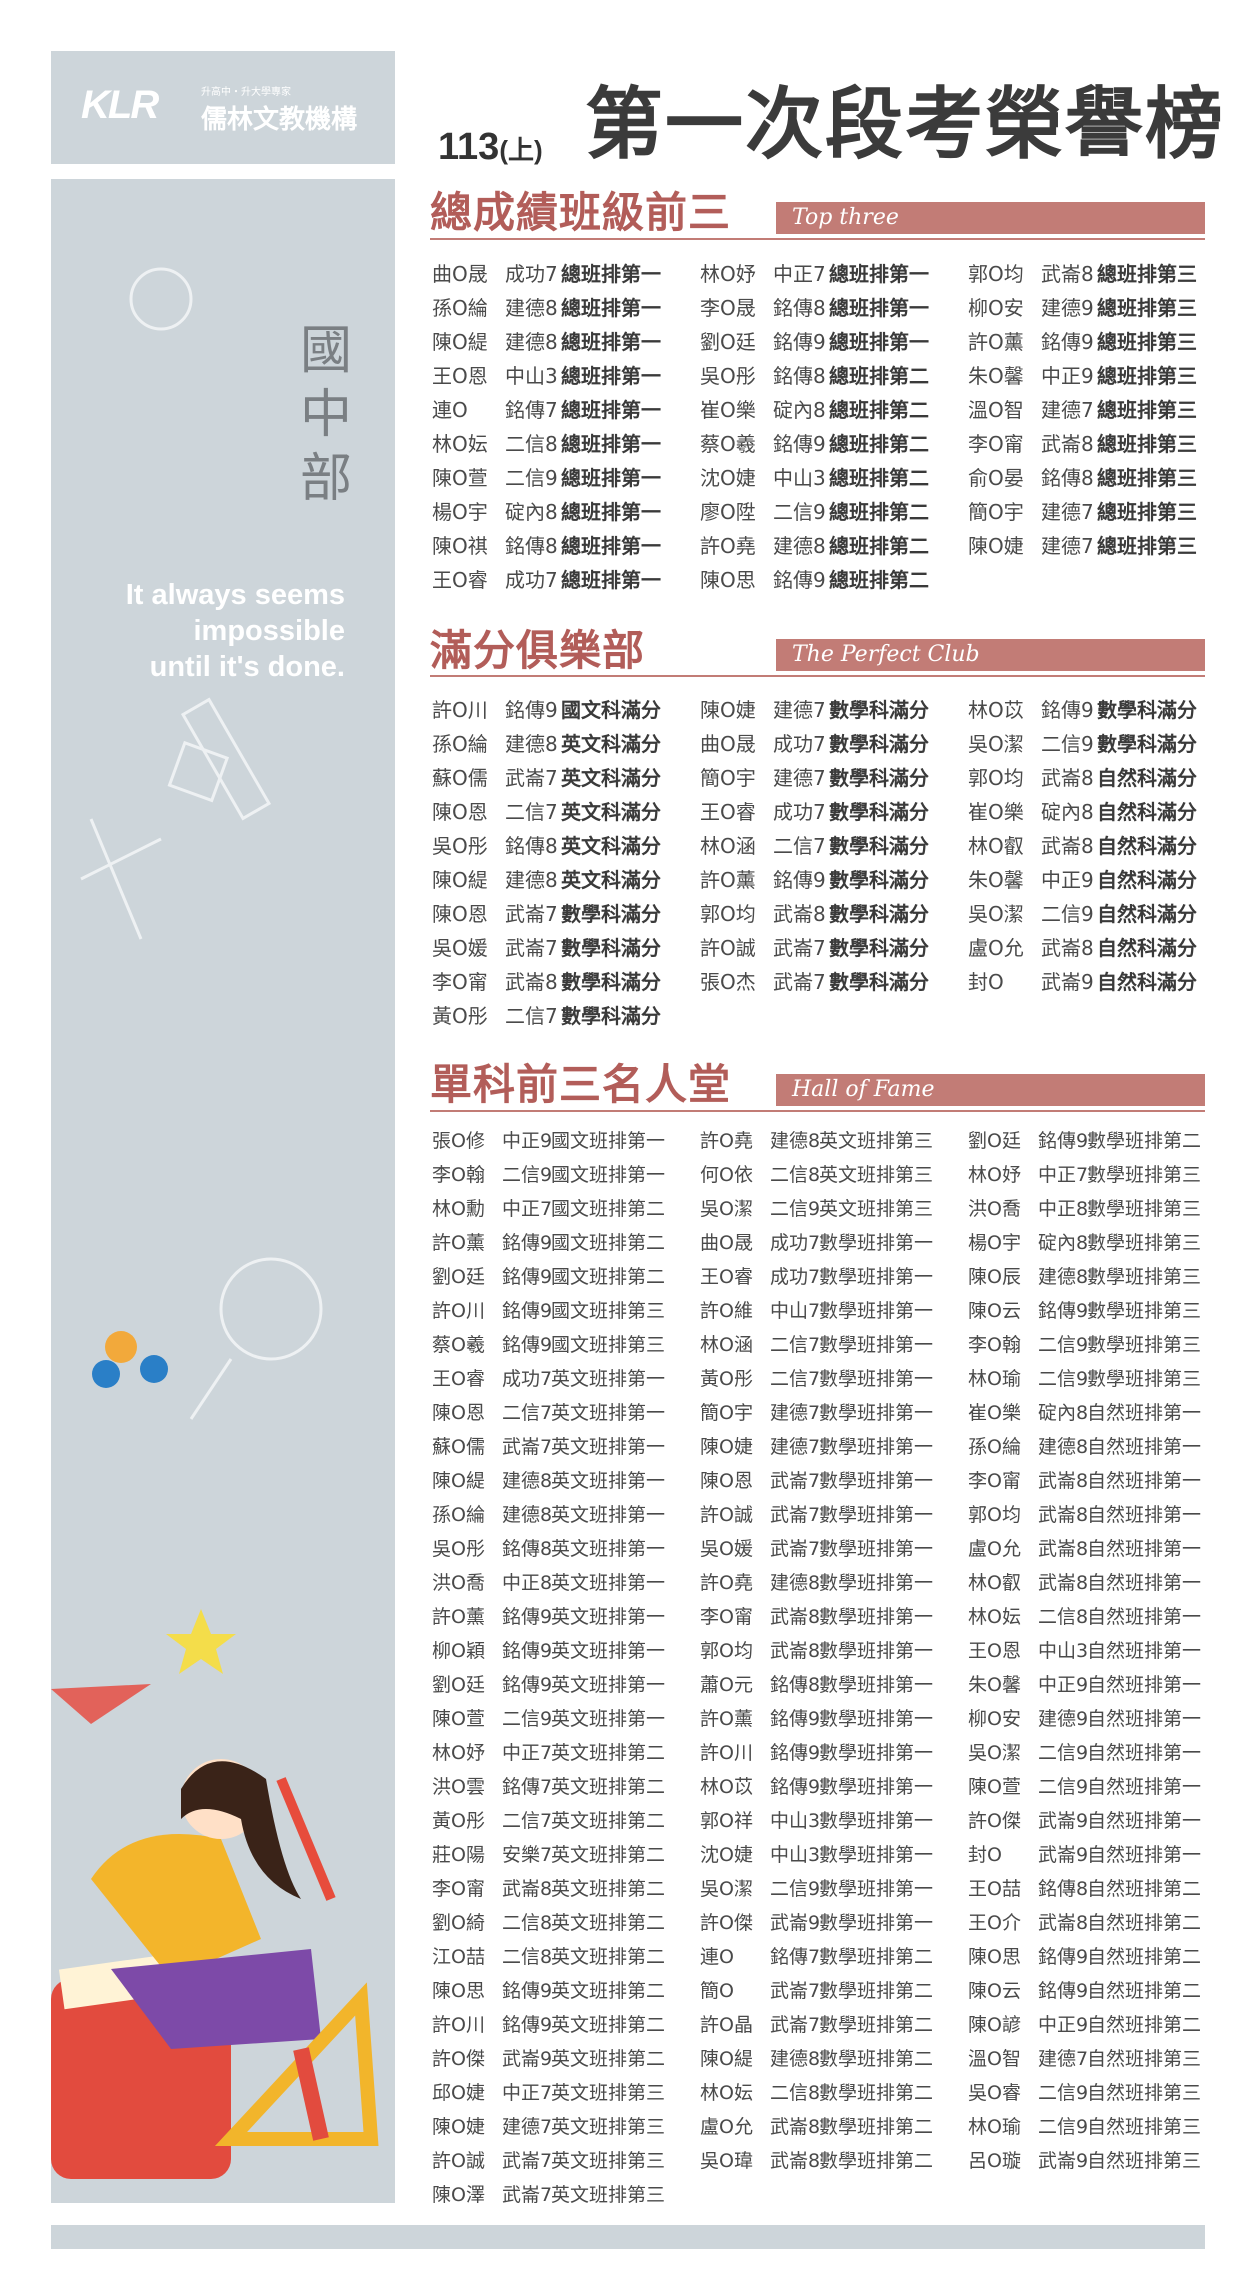 This screenshot has width=1252, height=2289. I want to click on rank-label: 自然科滿分, so click(1147, 913).